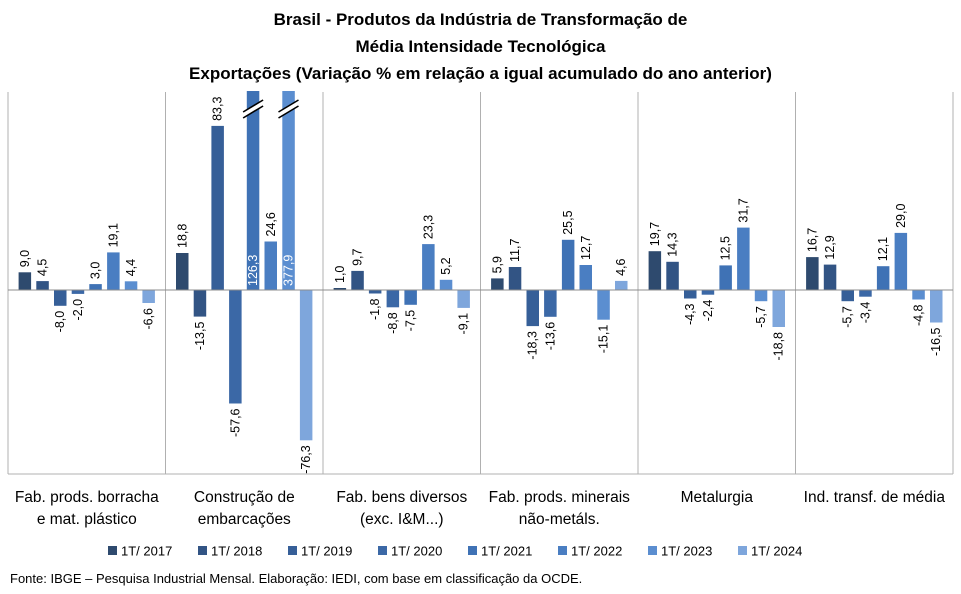 This screenshot has height=594, width=961. What do you see at coordinates (604, 339) in the screenshot?
I see `data-label: -15,1` at bounding box center [604, 339].